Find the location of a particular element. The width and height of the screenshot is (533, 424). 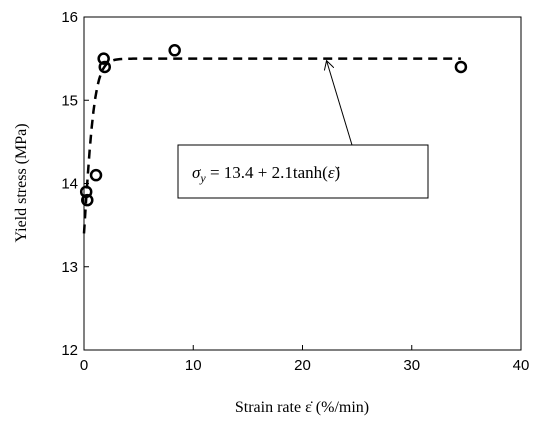

equation-var: ε̇ is located at coordinates (334, 172).